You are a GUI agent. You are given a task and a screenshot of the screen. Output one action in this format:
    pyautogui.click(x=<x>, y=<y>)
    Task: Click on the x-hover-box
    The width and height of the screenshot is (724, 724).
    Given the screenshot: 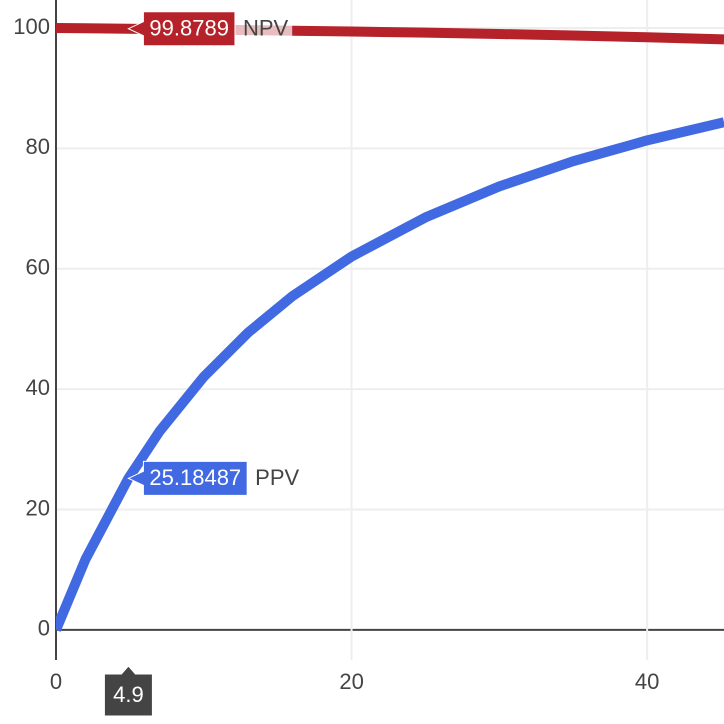 What is the action you would take?
    pyautogui.click(x=128, y=691)
    